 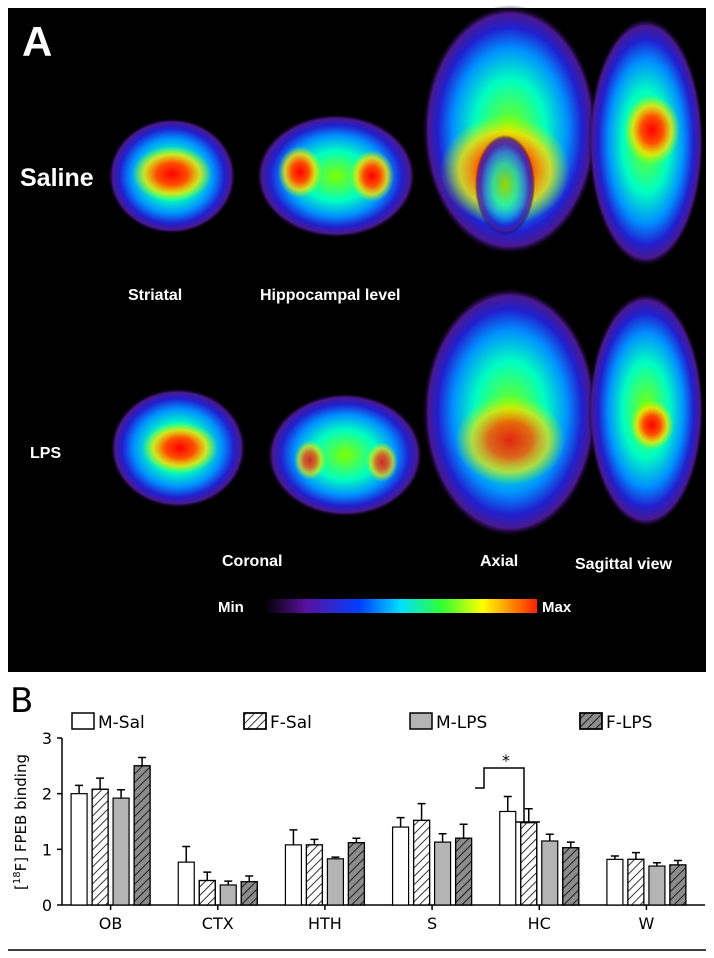 I want to click on x-tick-label: S, so click(x=432, y=923).